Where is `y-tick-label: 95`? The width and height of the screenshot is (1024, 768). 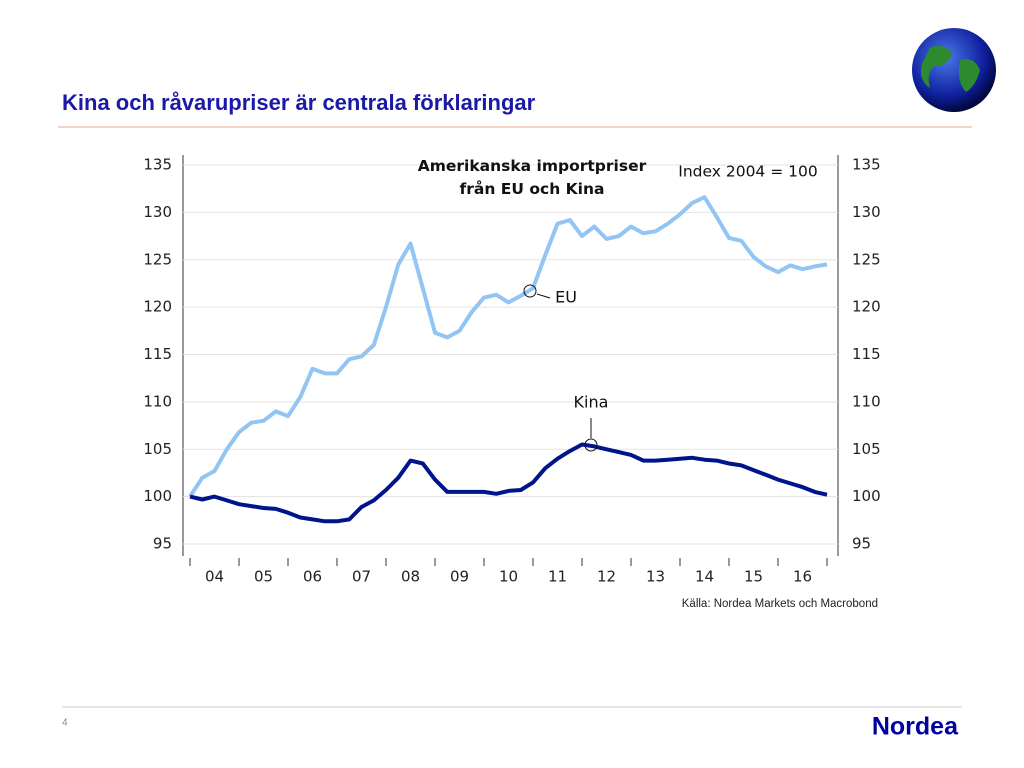
y-tick-label: 95 is located at coordinates (162, 544).